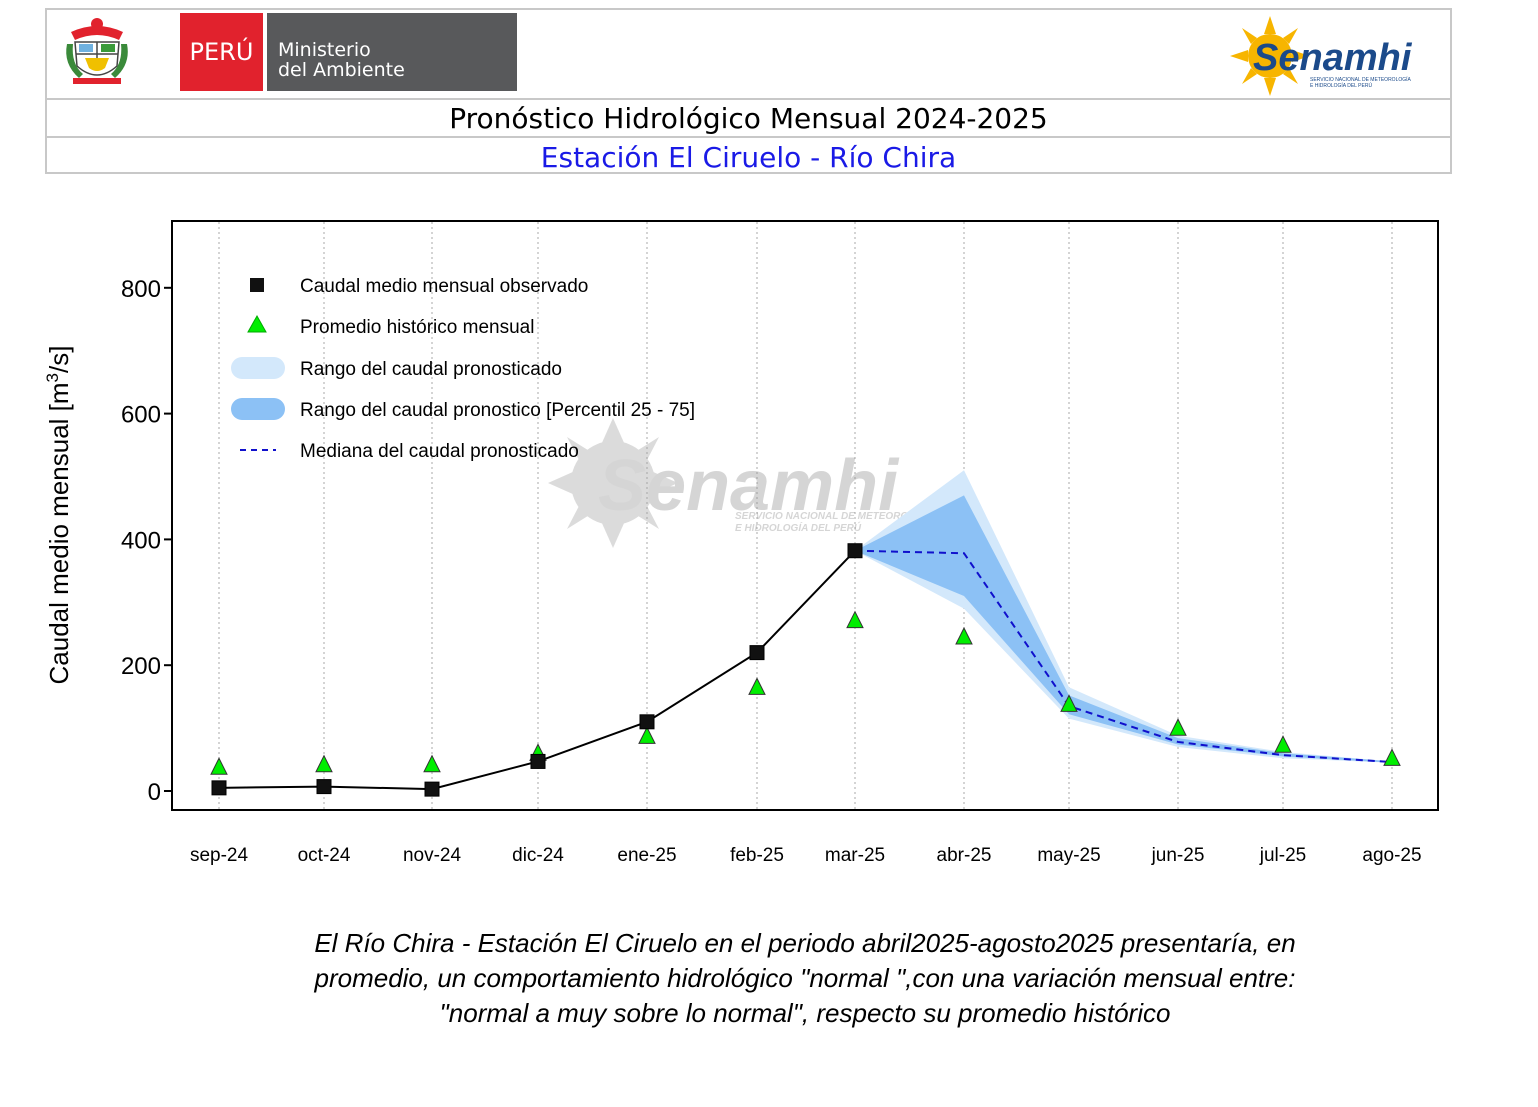 The image size is (1538, 1107). Describe the element at coordinates (324, 855) in the screenshot. I see `x-tick-label-oct-24: oct-24` at that location.